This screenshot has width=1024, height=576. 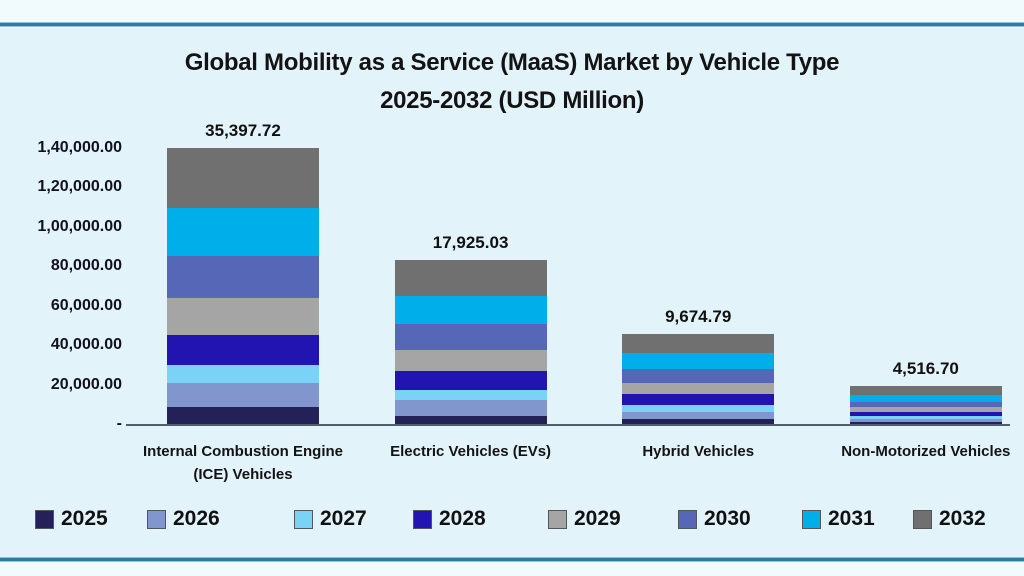 I want to click on x-axis-line, so click(x=568, y=425).